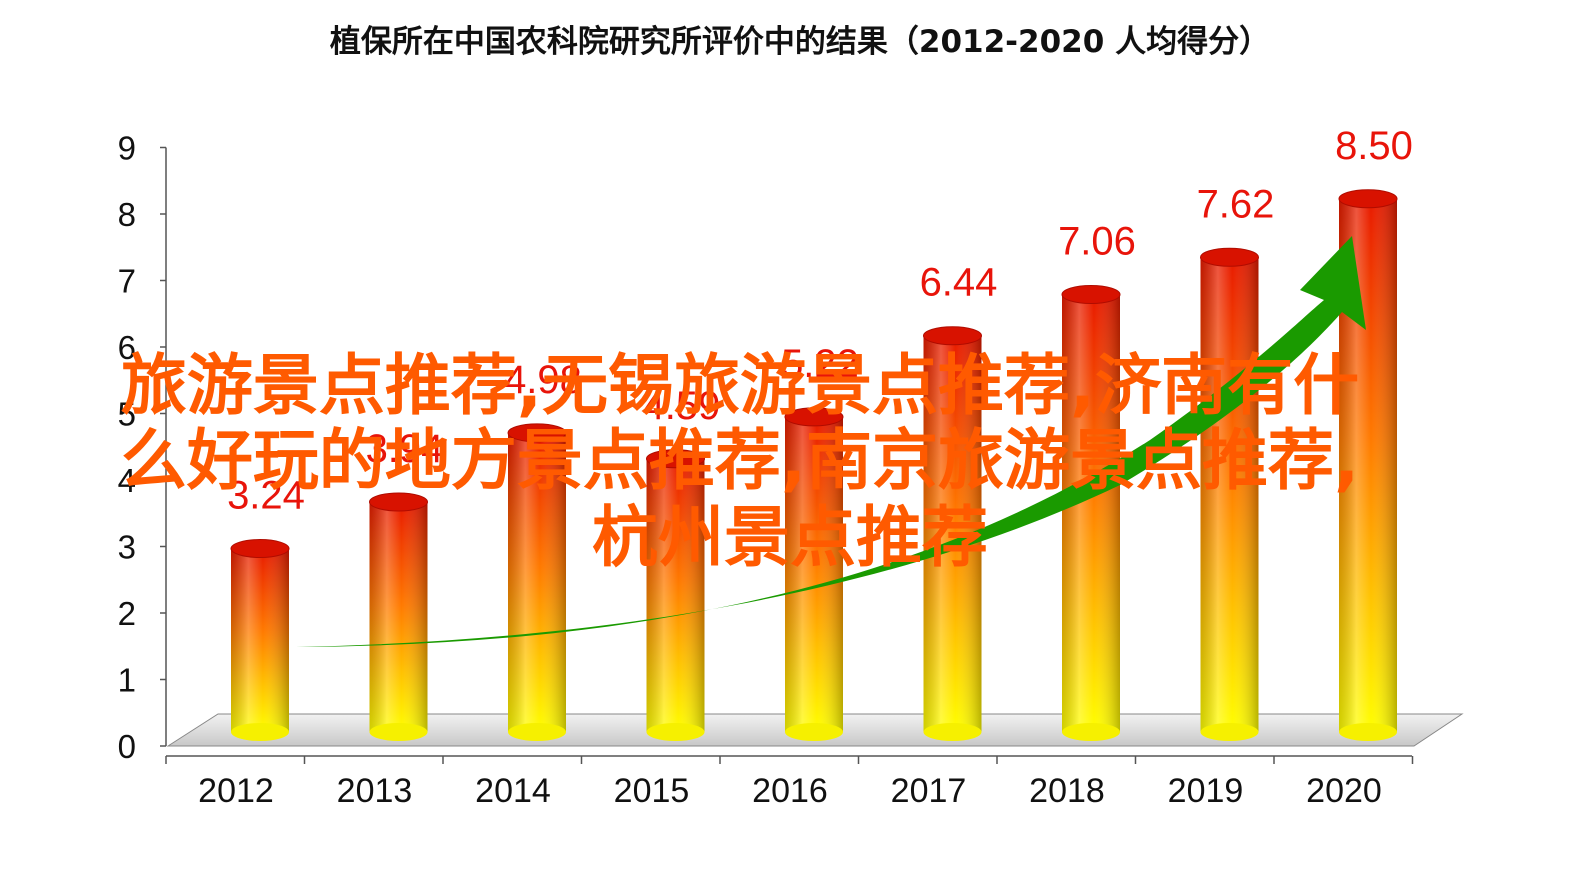 Image resolution: width=1577 pixels, height=887 pixels. What do you see at coordinates (652, 791) in the screenshot?
I see `x-tick-label: 2015` at bounding box center [652, 791].